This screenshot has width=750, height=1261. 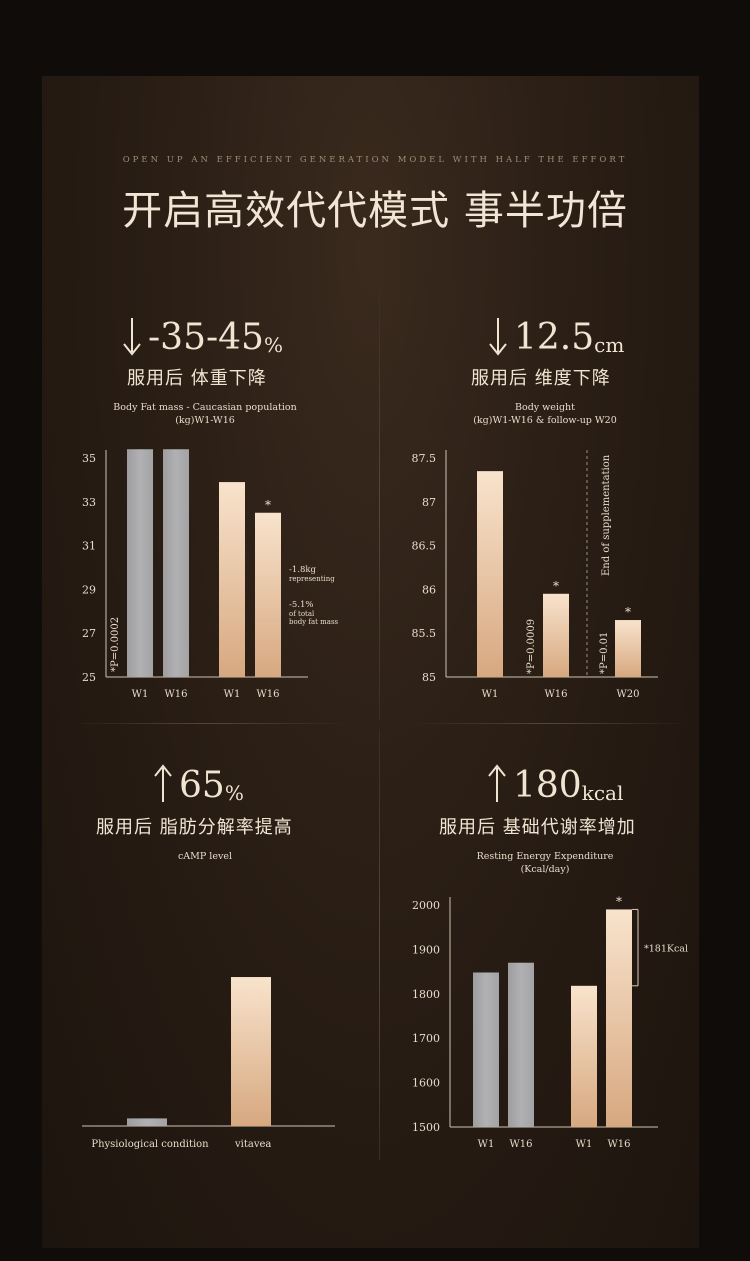 What do you see at coordinates (89, 589) in the screenshot?
I see `y-tick-label: 29` at bounding box center [89, 589].